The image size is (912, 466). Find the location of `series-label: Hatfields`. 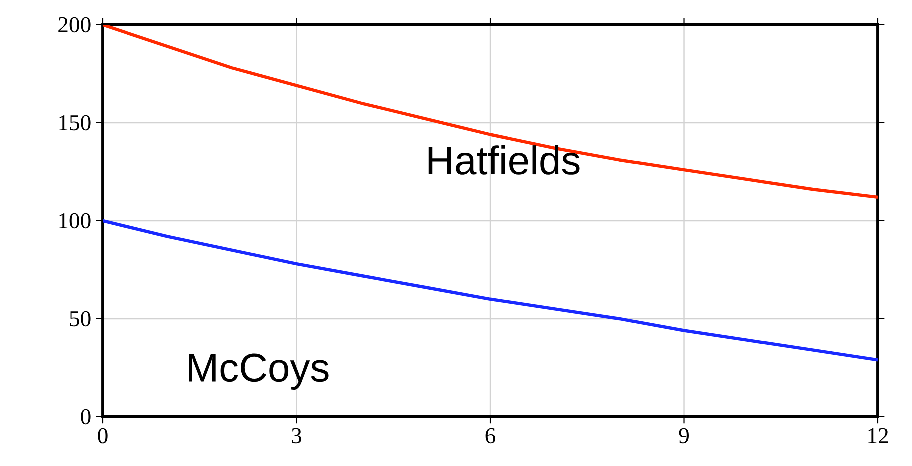

series-label: Hatfields is located at coordinates (504, 160).